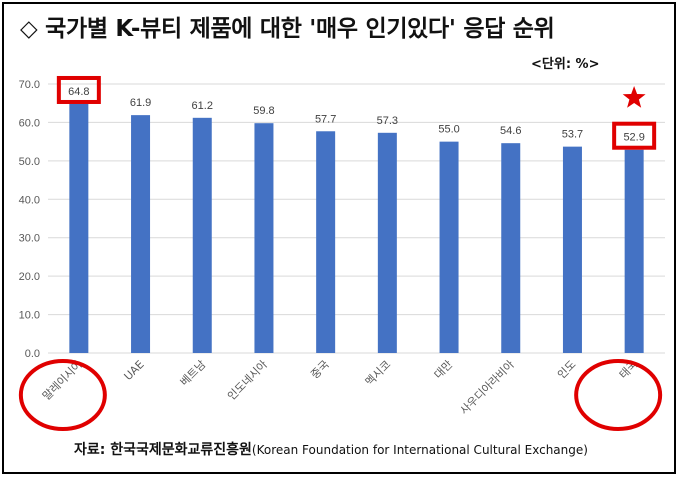 Image resolution: width=680 pixels, height=478 pixels. Describe the element at coordinates (378, 373) in the screenshot. I see `category-label: 멕시코` at that location.